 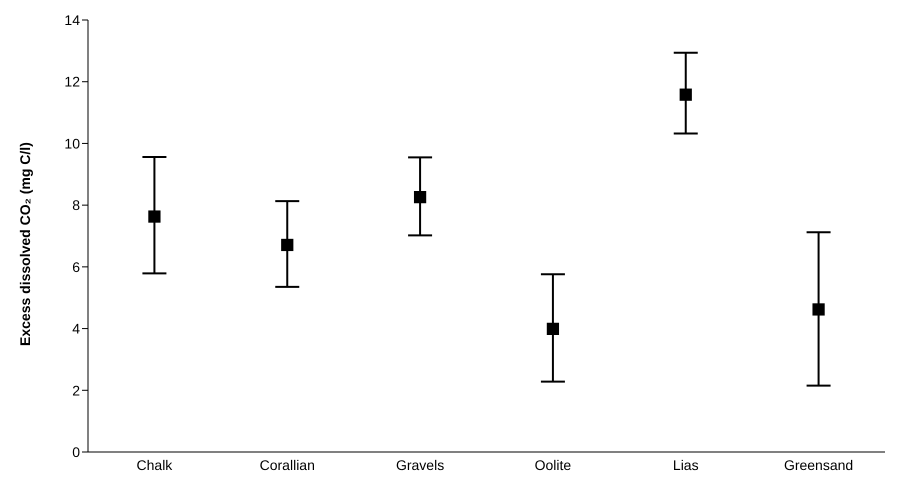 What do you see at coordinates (76, 390) in the screenshot?
I see `y-tick-label: 2` at bounding box center [76, 390].